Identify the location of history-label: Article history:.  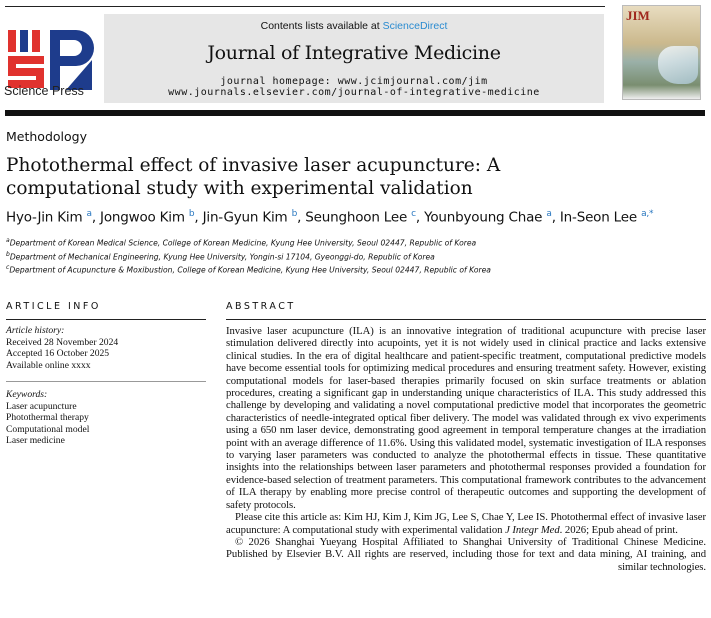
(35, 330).